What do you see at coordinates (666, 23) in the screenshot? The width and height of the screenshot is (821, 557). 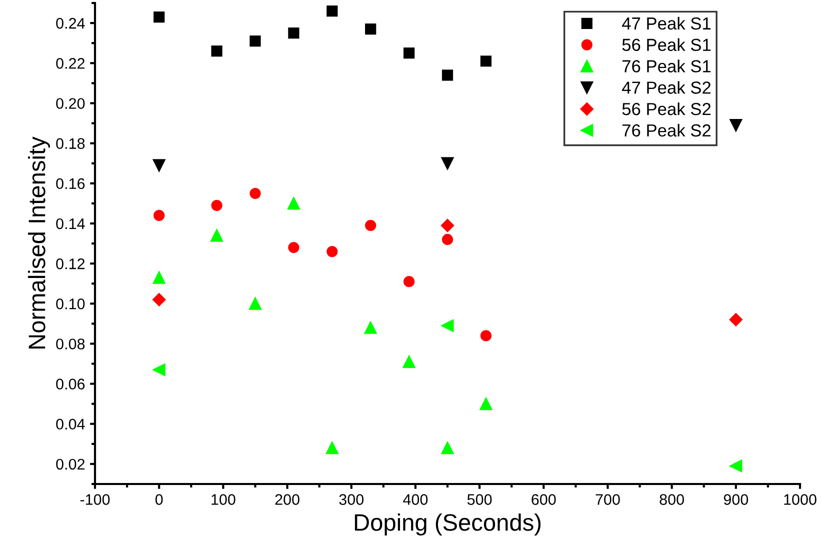 I see `legend-label: 47 Peak S1` at bounding box center [666, 23].